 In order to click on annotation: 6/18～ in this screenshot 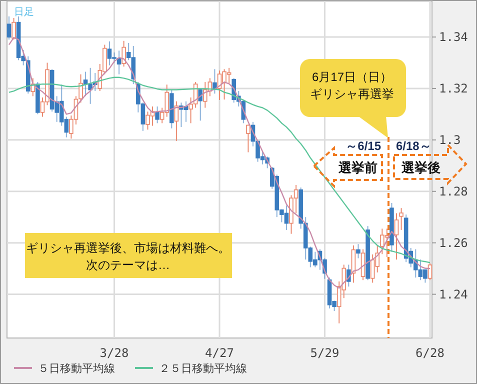, I will do `click(414, 146)`.